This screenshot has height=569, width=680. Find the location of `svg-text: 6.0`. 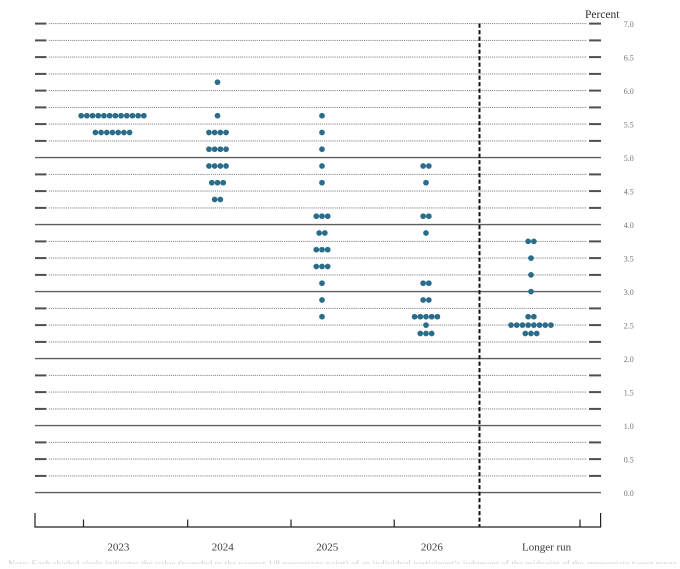

svg-text: 6.0 is located at coordinates (629, 91).